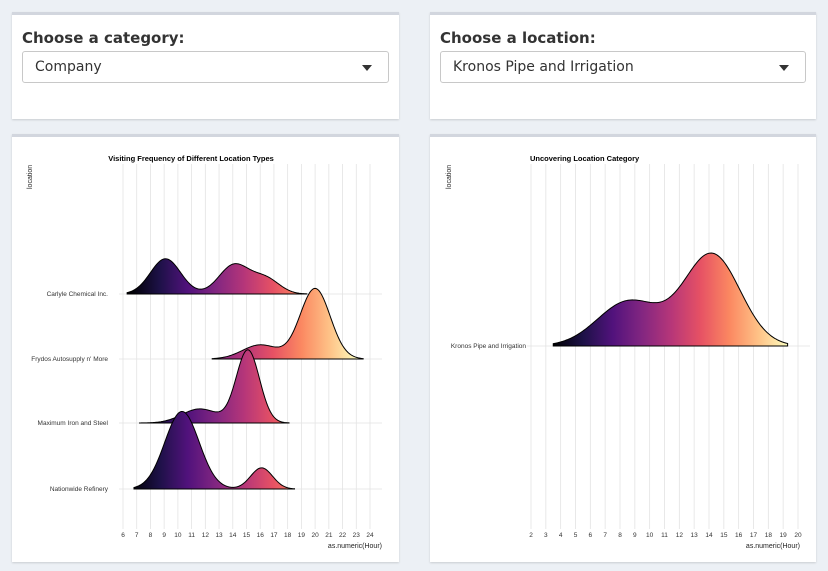  I want to click on x-tick-label: 3, so click(546, 535).